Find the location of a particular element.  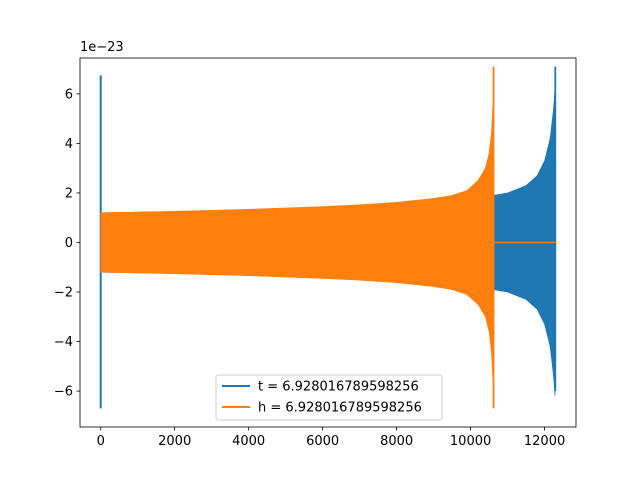

y-tick-label: −6 is located at coordinates (63, 392).